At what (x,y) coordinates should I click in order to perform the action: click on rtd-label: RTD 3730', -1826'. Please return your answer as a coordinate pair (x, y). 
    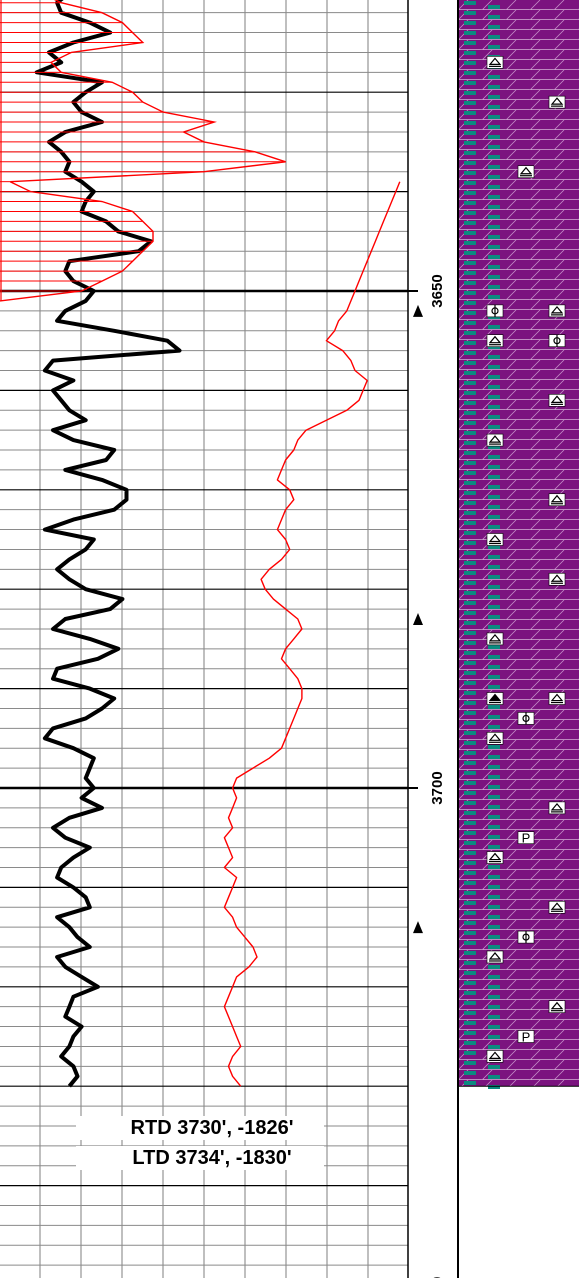
    Looking at the image, I should click on (212, 1128).